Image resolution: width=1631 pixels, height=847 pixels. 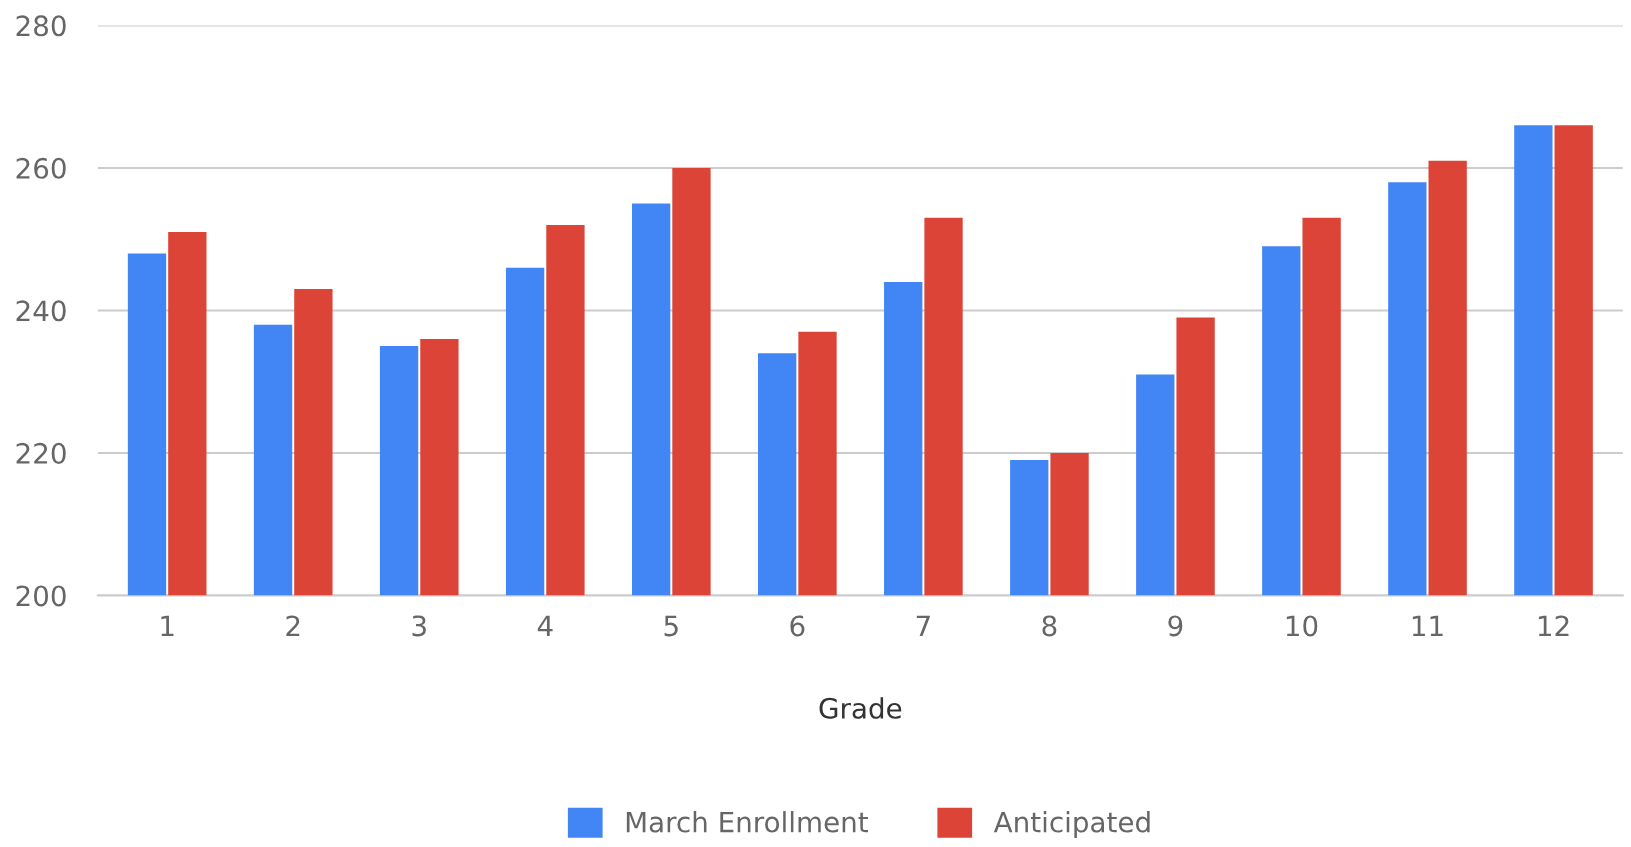 What do you see at coordinates (860, 708) in the screenshot?
I see `x-axis-title: Grade` at bounding box center [860, 708].